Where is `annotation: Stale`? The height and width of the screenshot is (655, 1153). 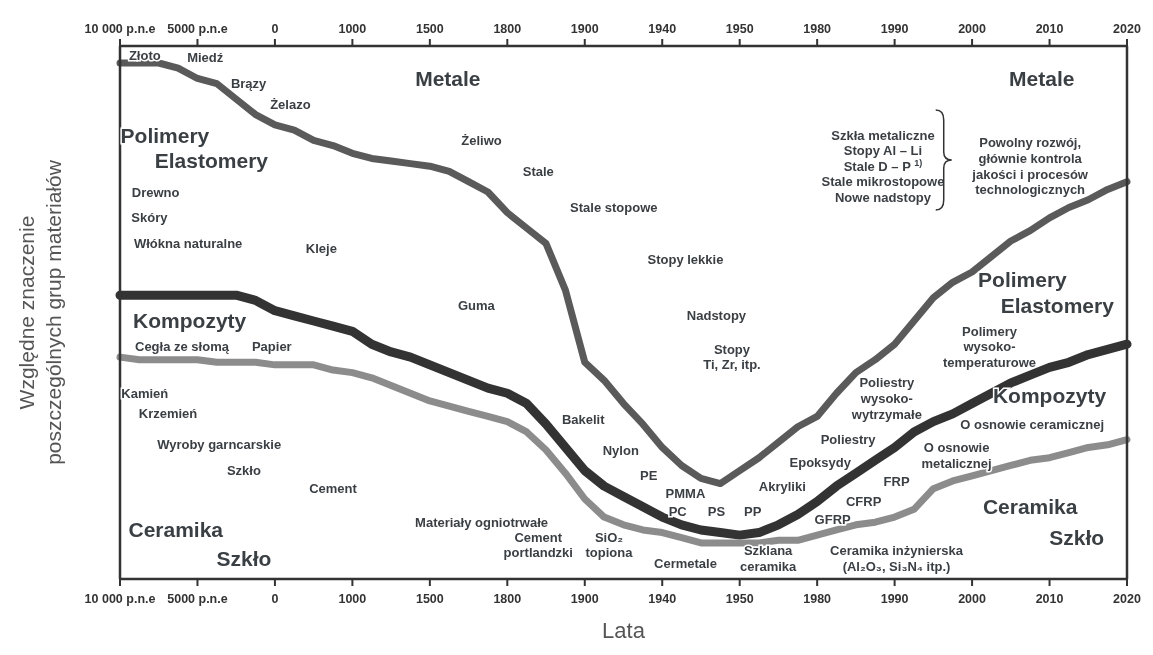 annotation: Stale is located at coordinates (538, 171).